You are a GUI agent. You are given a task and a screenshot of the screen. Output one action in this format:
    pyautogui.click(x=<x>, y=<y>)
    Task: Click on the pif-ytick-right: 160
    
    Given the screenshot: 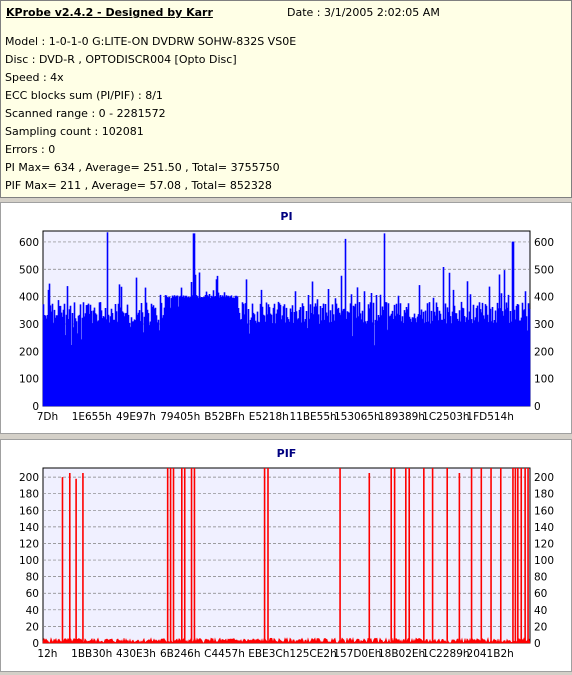 What is the action you would take?
    pyautogui.click(x=544, y=511)
    